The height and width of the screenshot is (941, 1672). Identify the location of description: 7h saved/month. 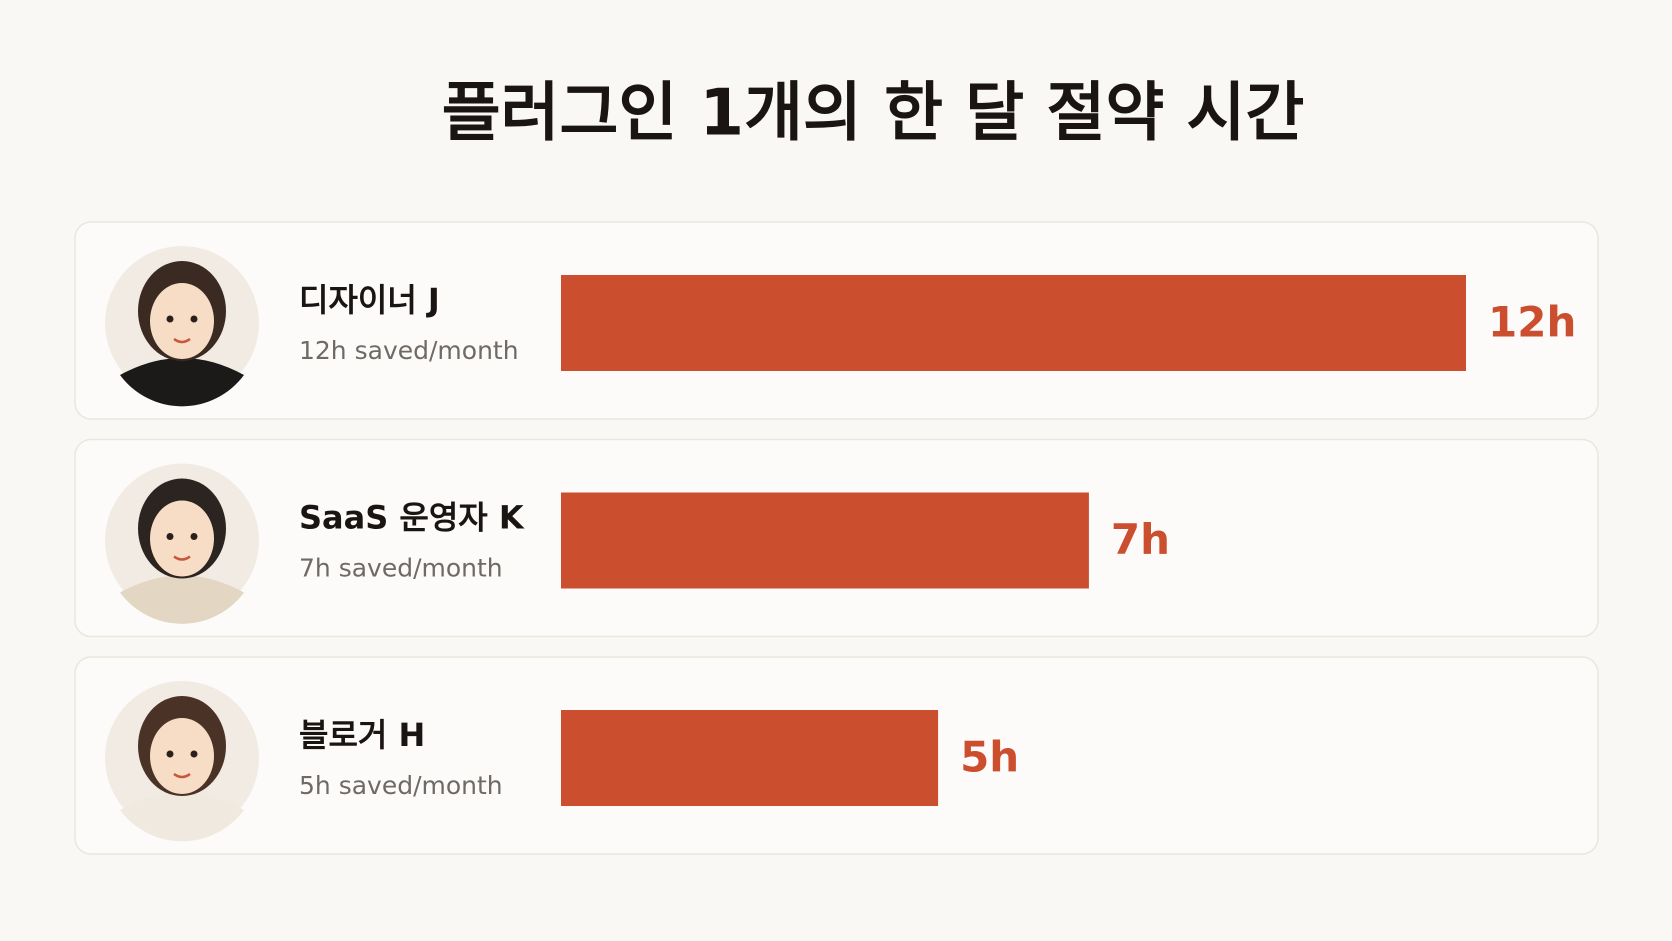
(401, 568).